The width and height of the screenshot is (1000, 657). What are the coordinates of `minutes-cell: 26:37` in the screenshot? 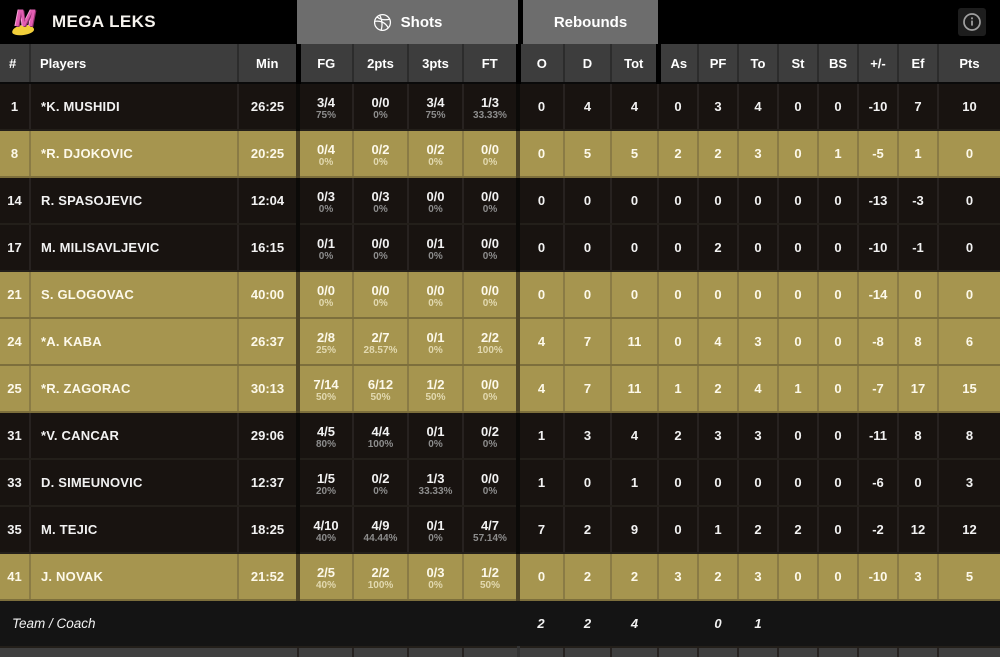 It's located at (269, 342).